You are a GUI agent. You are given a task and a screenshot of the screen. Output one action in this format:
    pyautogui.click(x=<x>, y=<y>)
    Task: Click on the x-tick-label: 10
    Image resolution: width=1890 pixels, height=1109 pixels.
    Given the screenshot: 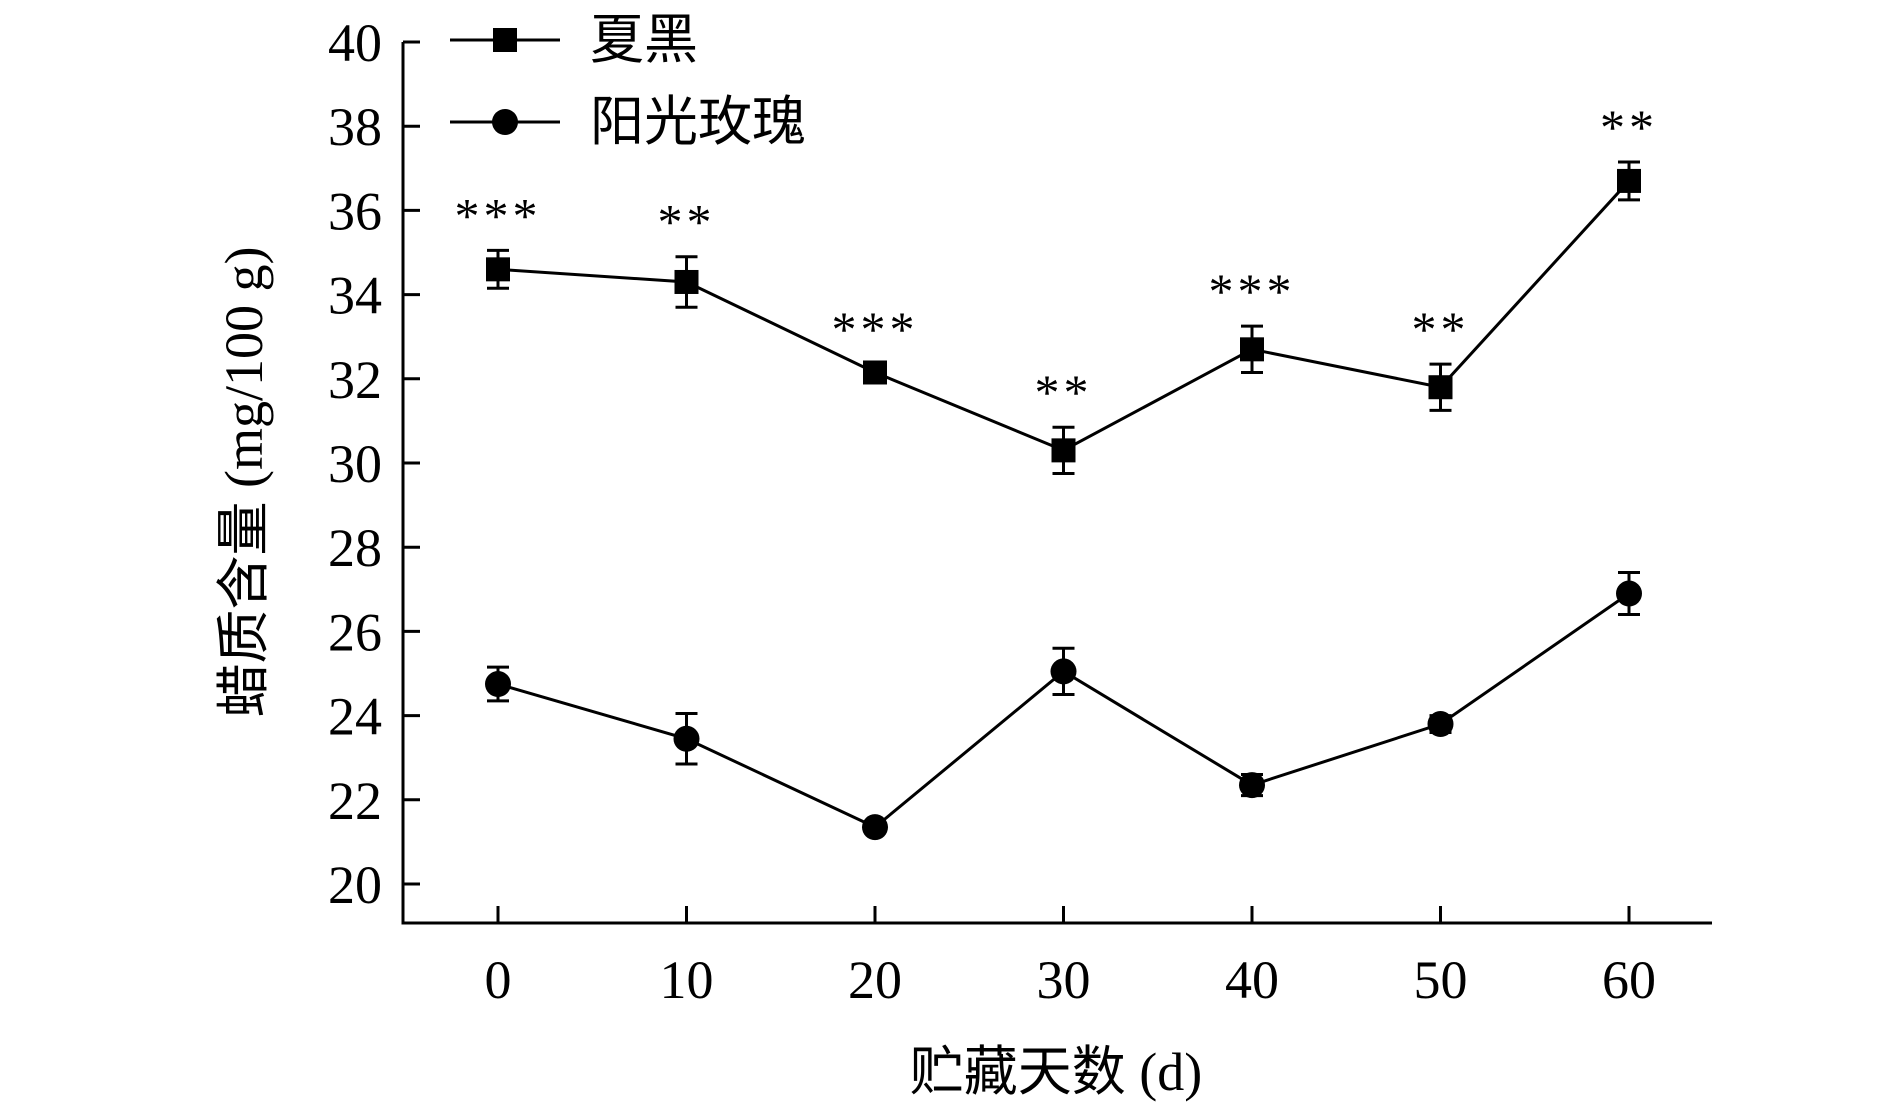 What is the action you would take?
    pyautogui.click(x=687, y=980)
    